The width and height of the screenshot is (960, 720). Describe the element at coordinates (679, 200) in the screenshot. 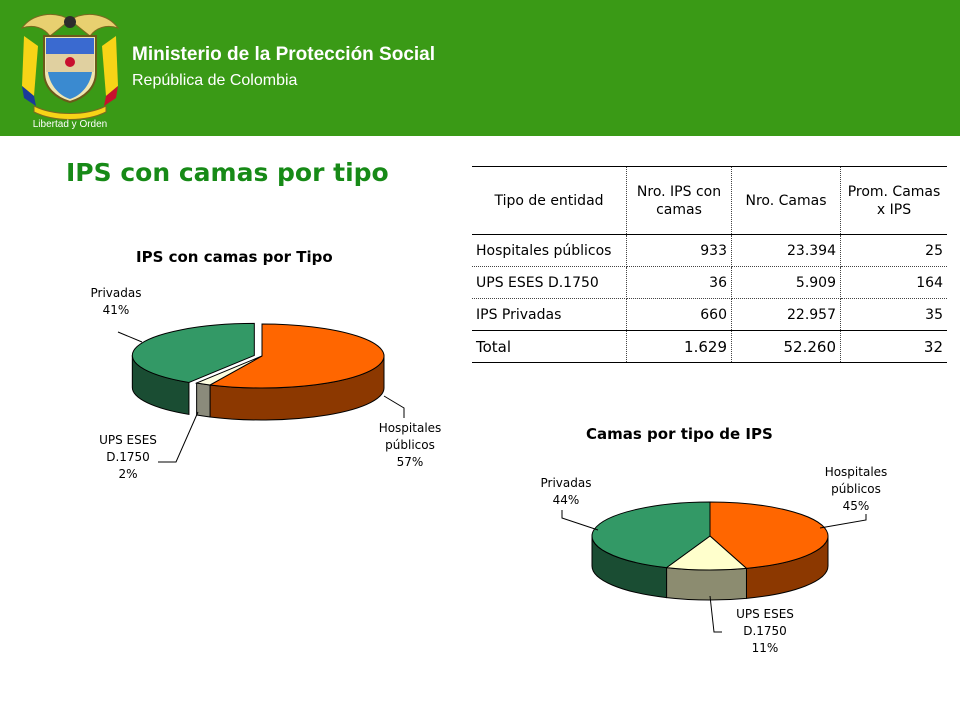

I see `table-header-cell: Nro. IPS con camas` at that location.